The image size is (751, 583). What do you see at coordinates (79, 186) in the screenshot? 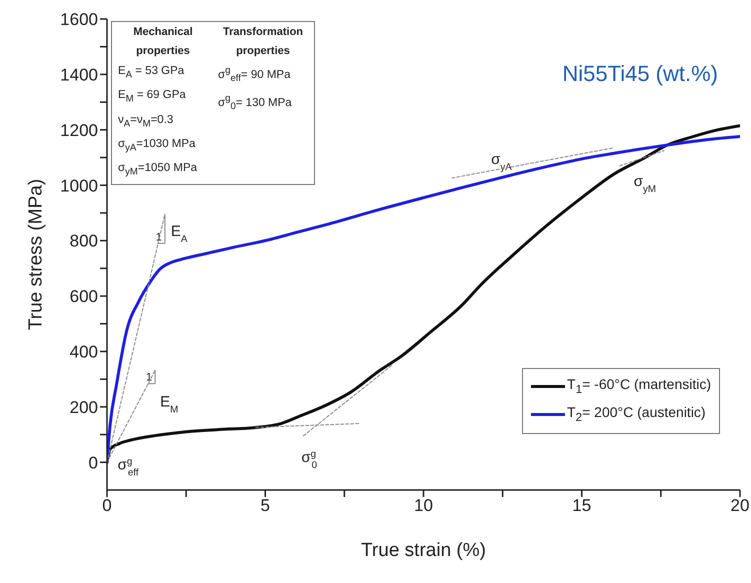
I see `y-tick-label: 1000` at bounding box center [79, 186].